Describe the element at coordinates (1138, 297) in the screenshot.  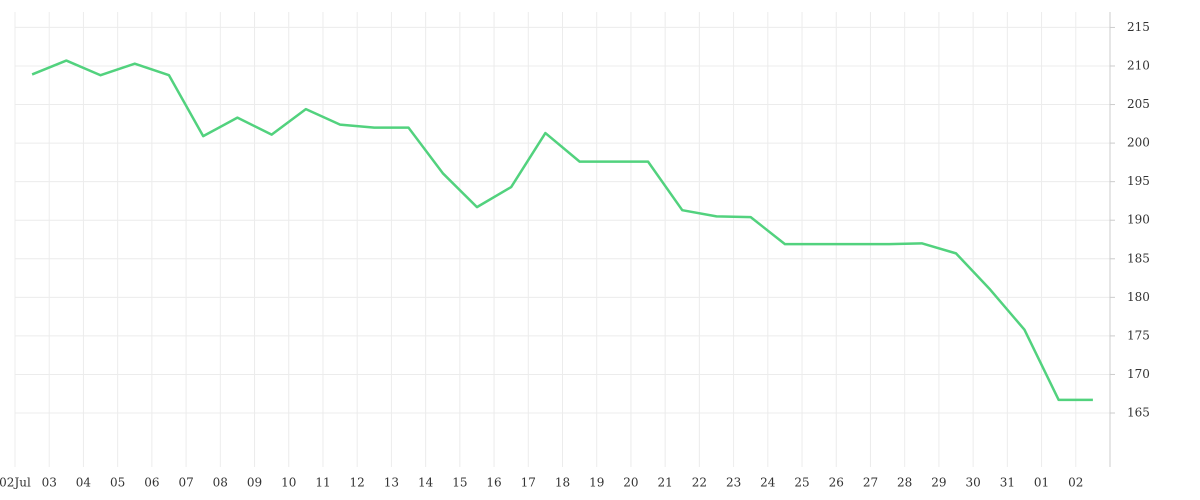
I see `y-tick-label: 180` at that location.